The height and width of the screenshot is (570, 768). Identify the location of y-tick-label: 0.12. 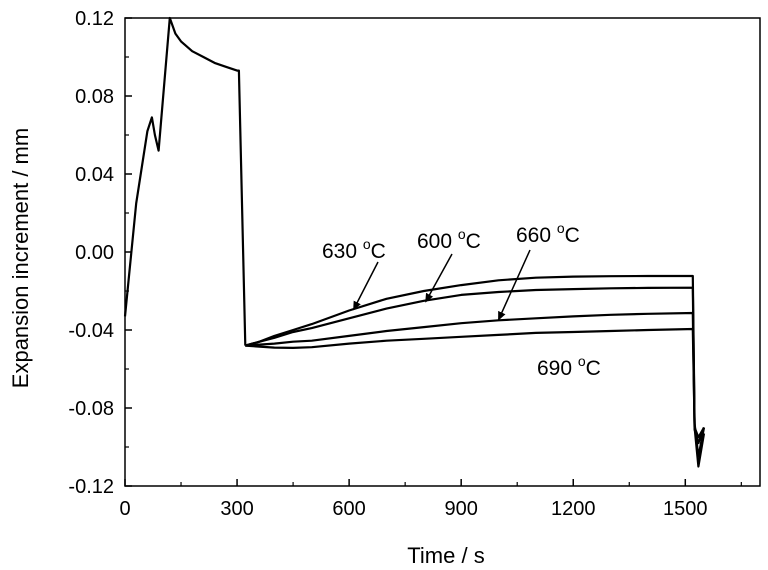
(94, 19).